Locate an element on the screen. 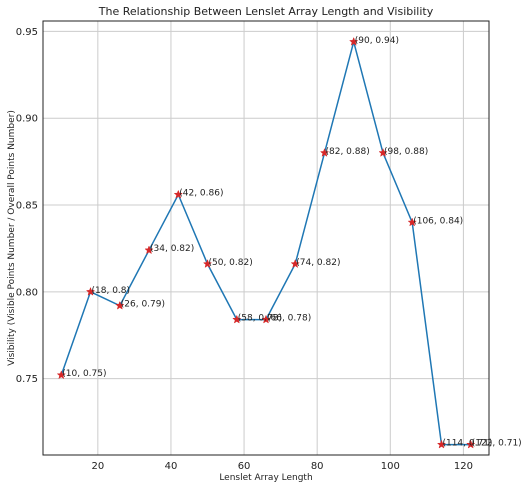 Image resolution: width=524 pixels, height=492 pixels. y-tick-label: 0.90 is located at coordinates (27, 119).